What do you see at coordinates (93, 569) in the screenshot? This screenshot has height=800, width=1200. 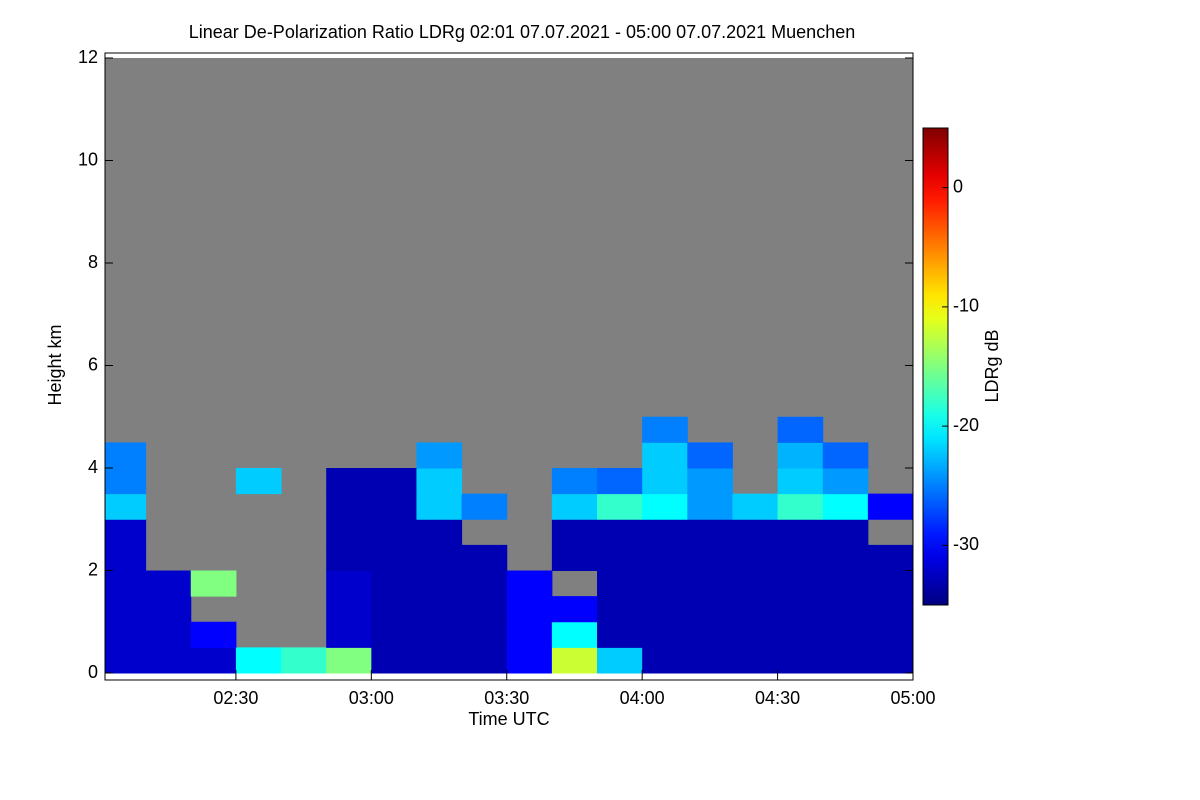 I see `y-tick-label: 2` at bounding box center [93, 569].